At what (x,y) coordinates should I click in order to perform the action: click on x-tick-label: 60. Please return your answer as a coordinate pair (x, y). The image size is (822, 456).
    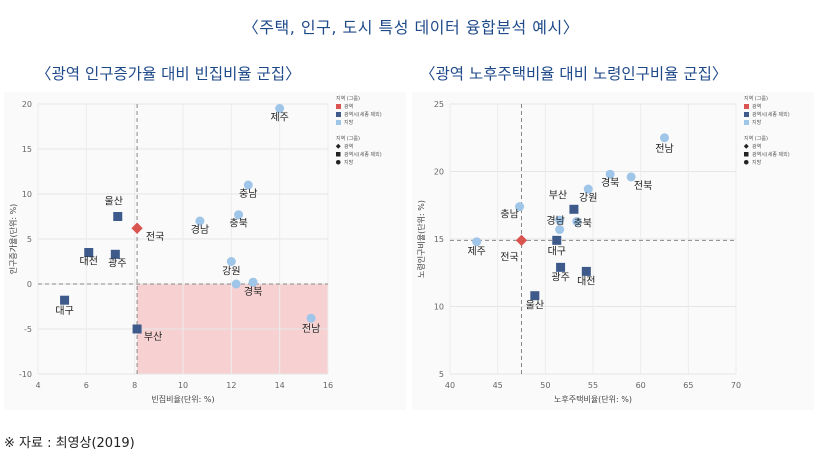
    Looking at the image, I should click on (641, 385).